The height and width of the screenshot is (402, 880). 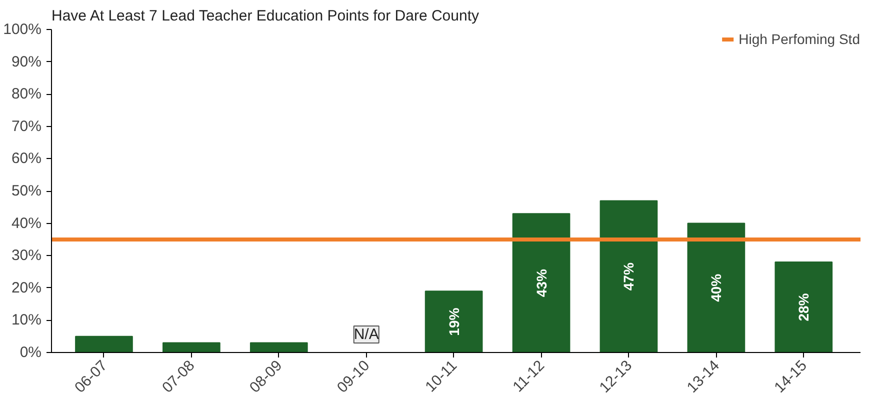 I want to click on y-tick-label: 0%, so click(x=31, y=352).